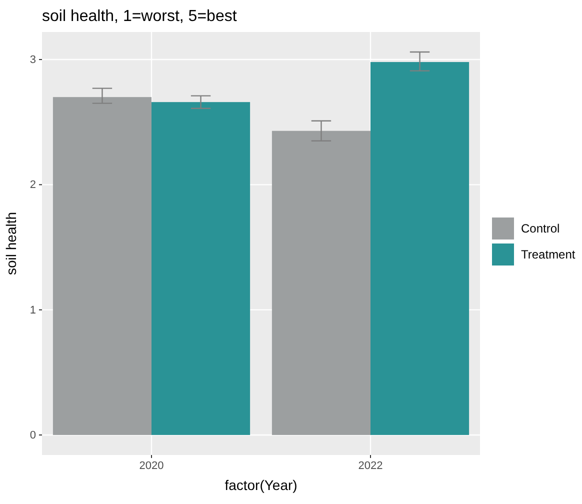 This screenshot has height=504, width=582. What do you see at coordinates (540, 229) in the screenshot?
I see `legend-label: Control` at bounding box center [540, 229].